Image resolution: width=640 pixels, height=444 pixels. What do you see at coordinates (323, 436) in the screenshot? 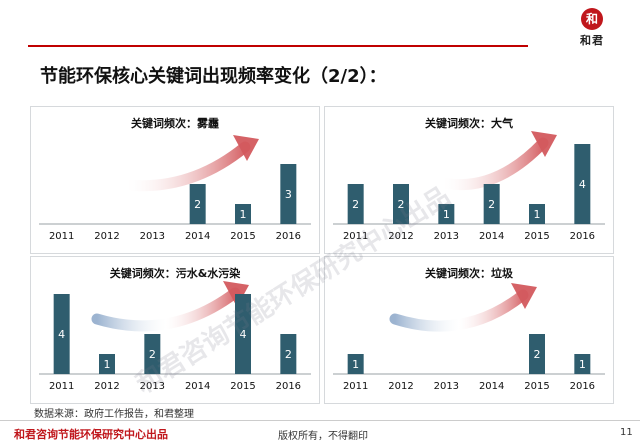
I see `footer-copyright: 版权所有，不得翻印` at bounding box center [323, 436].